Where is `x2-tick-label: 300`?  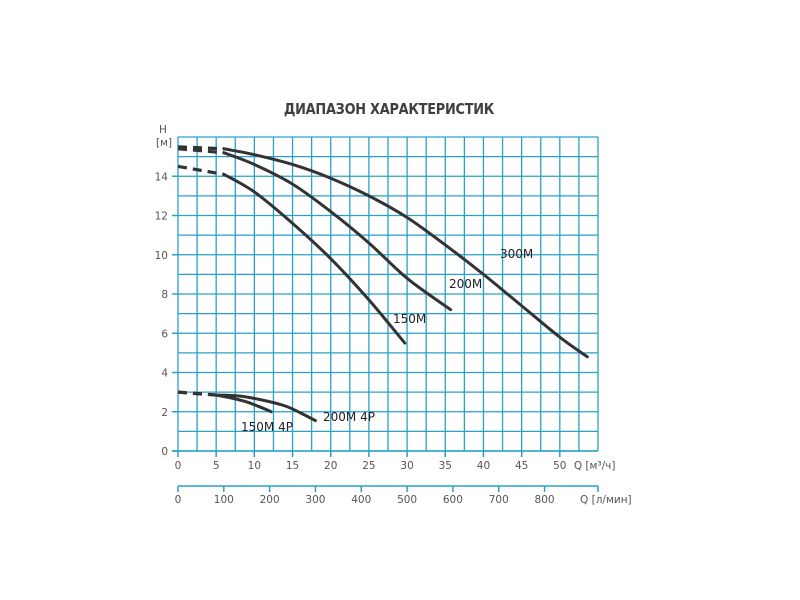 x2-tick-label: 300 is located at coordinates (315, 500).